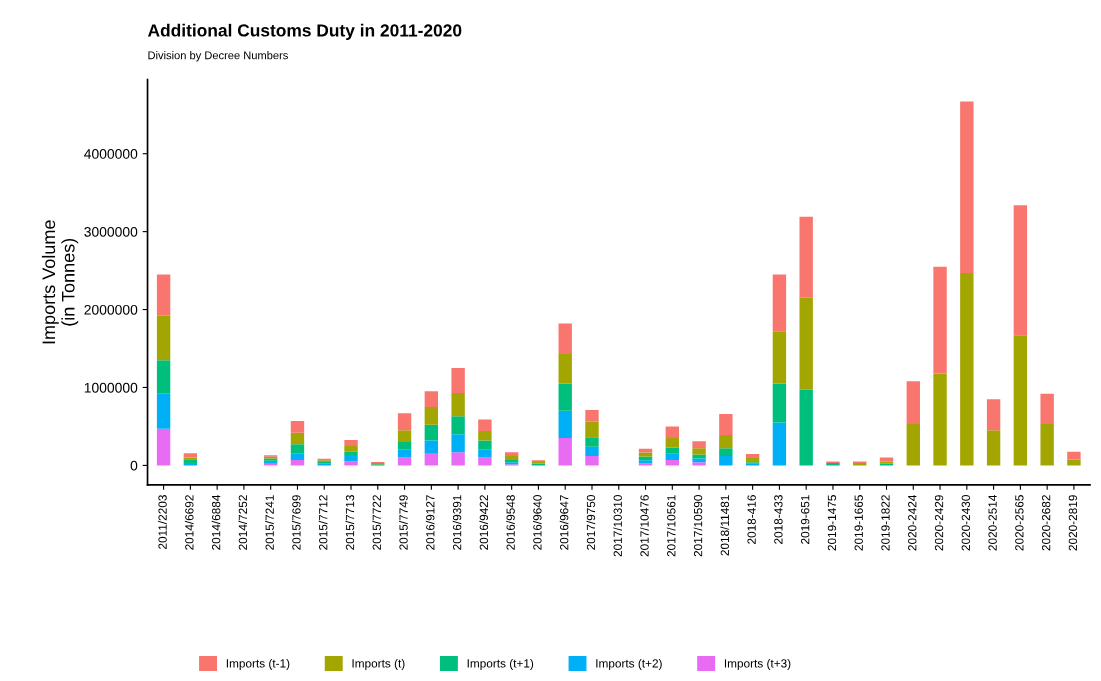 The image size is (1101, 681). I want to click on x-tick-label: 2017/10590, so click(698, 526).